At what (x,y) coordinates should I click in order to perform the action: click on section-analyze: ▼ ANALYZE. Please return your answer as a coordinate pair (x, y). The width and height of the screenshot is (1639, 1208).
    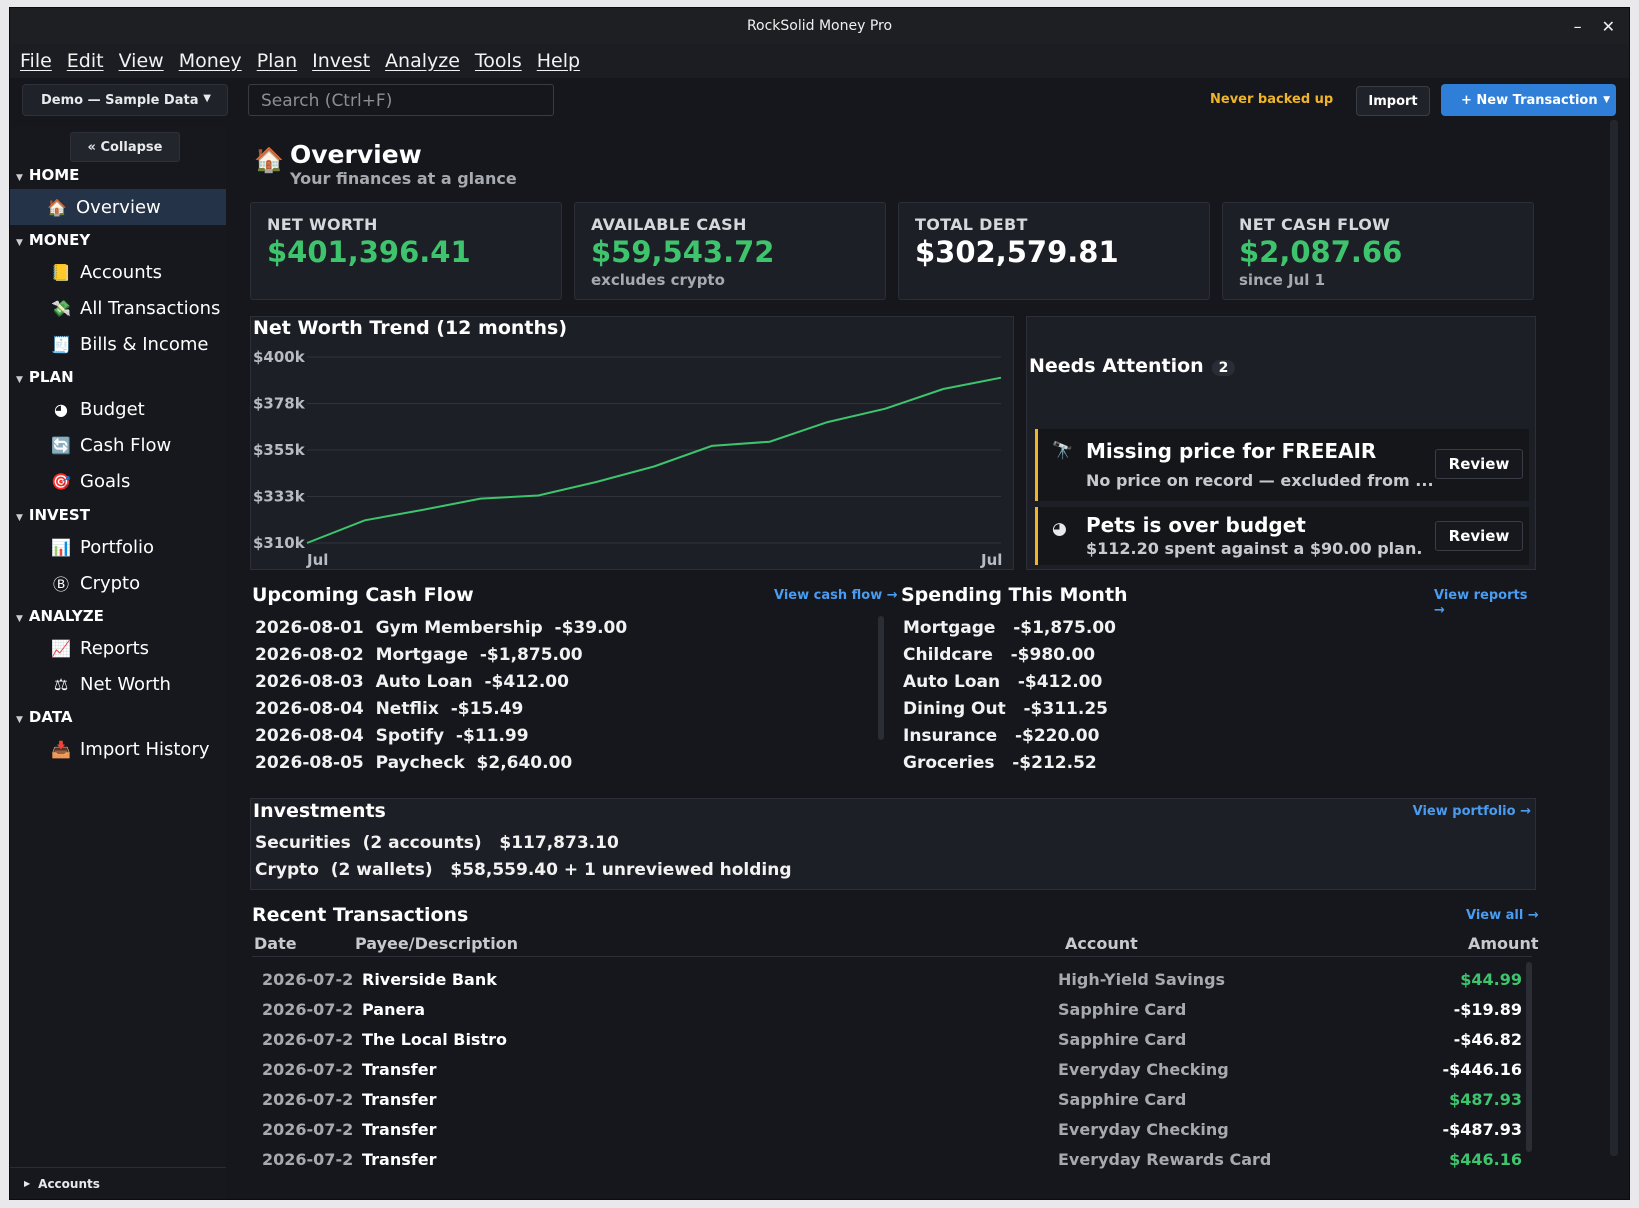
    Looking at the image, I should click on (60, 616).